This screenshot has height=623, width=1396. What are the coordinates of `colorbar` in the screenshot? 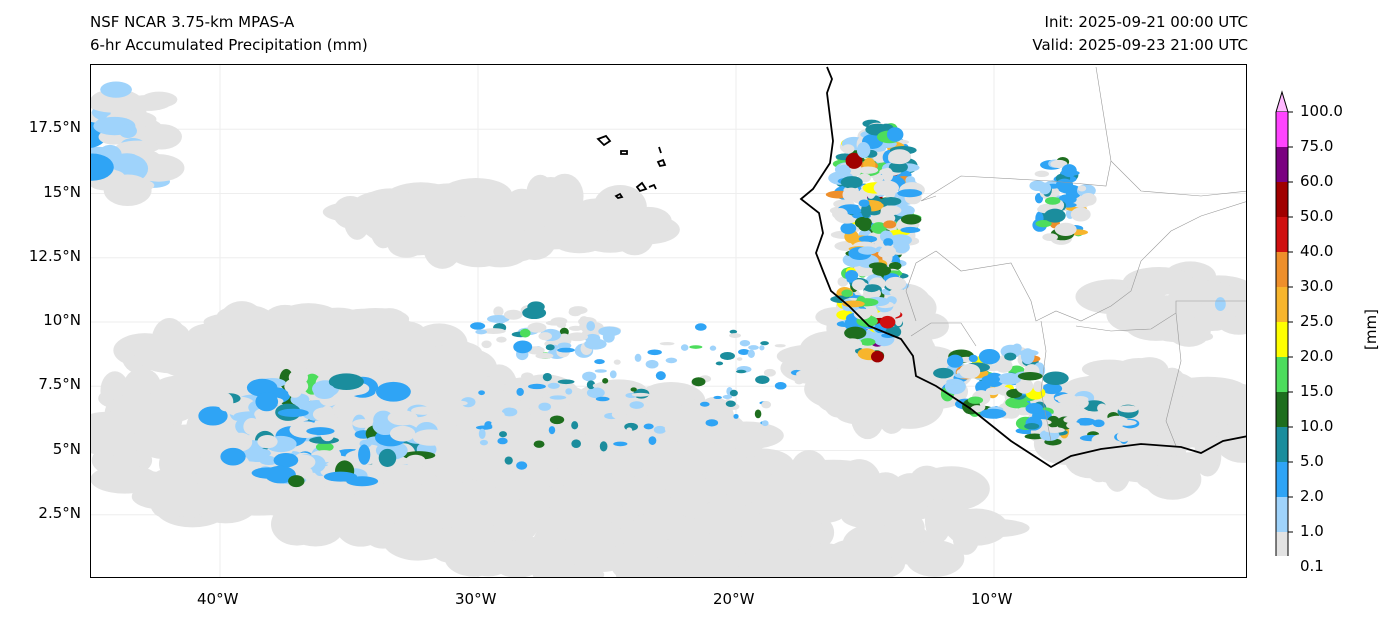 It's located at (1284, 323).